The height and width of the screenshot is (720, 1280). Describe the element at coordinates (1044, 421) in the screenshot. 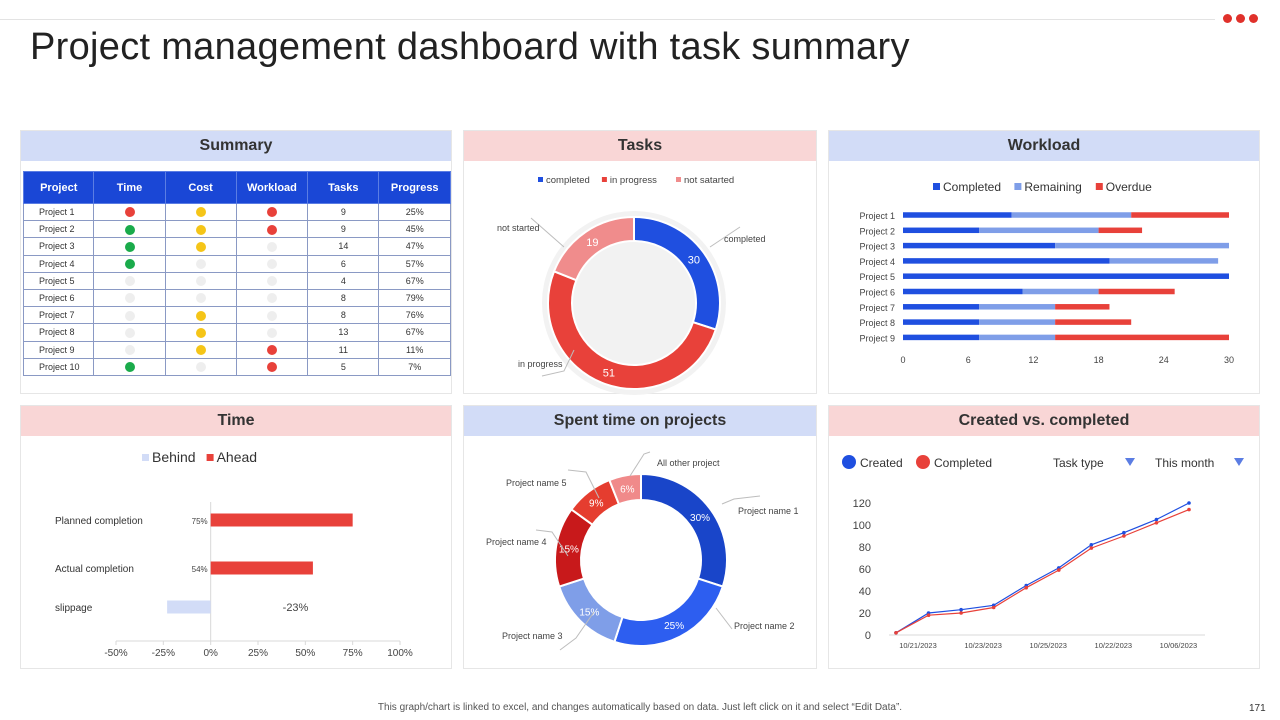

I see `created-heading: Created vs. completed` at that location.